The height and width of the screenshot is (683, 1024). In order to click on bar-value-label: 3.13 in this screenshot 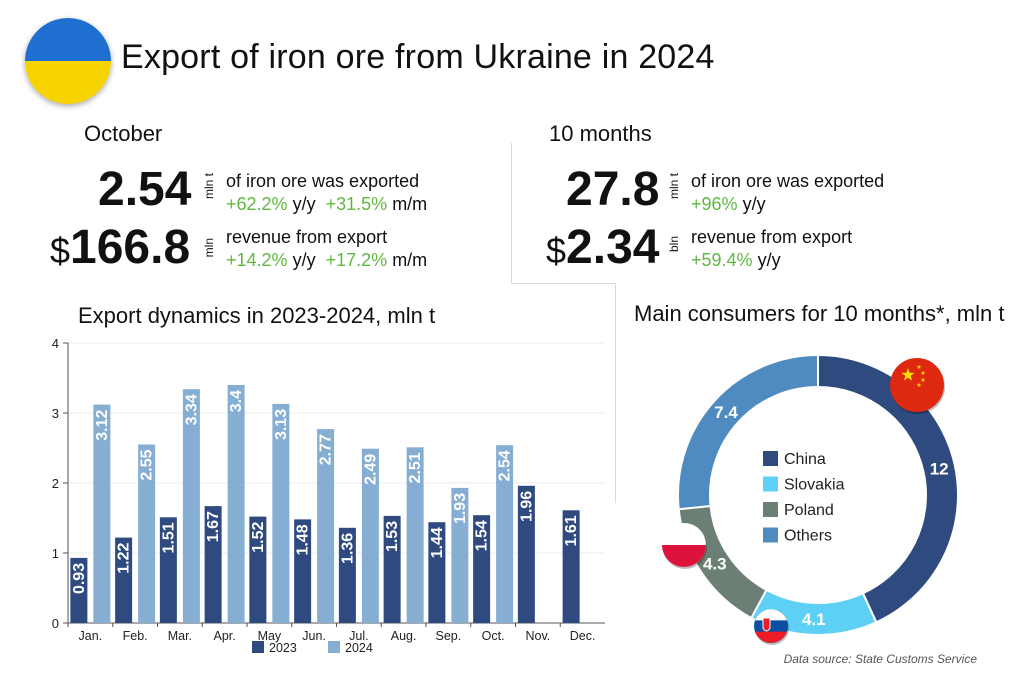, I will do `click(281, 424)`.